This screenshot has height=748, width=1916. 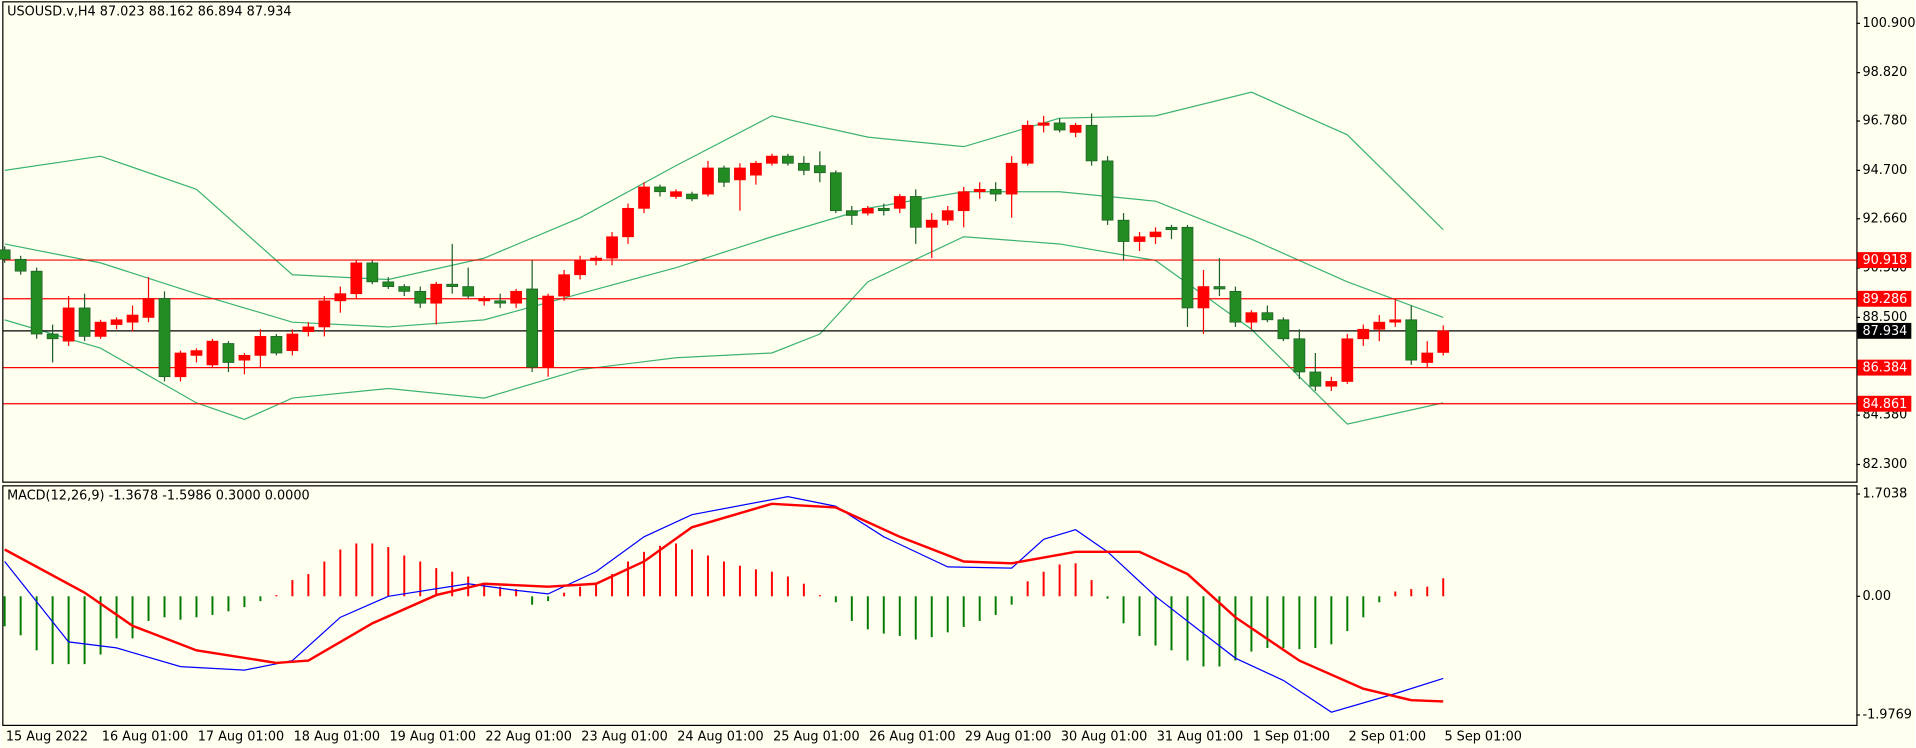 What do you see at coordinates (1200, 737) in the screenshot?
I see `x-tick-label: 31 Aug 01:00` at bounding box center [1200, 737].